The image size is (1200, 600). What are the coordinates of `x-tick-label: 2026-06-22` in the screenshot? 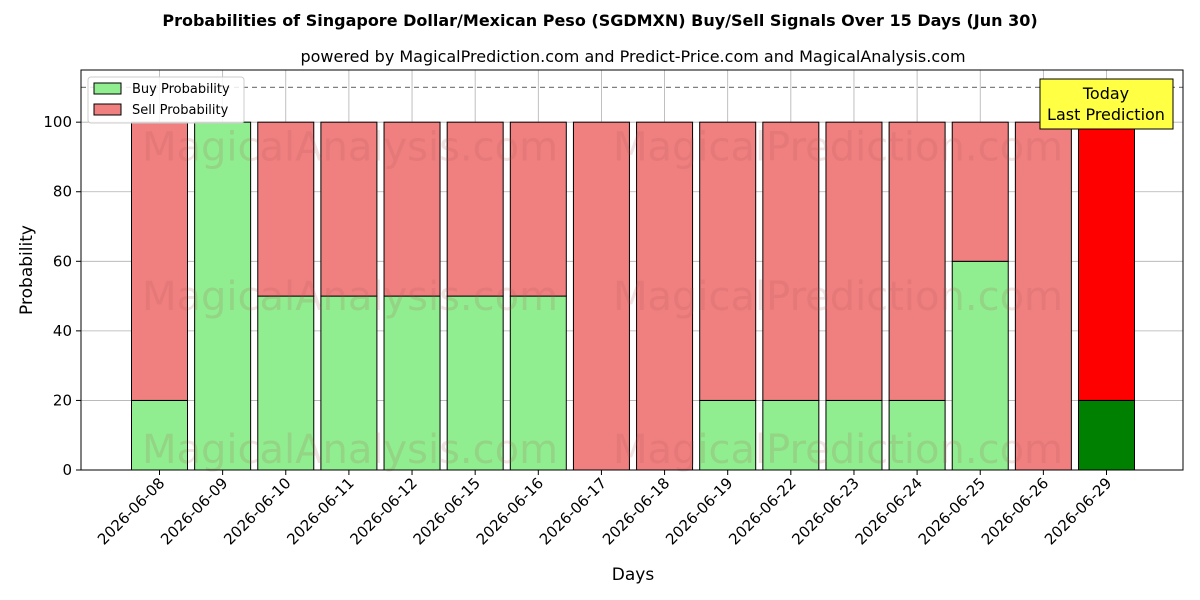 It's located at (762, 511).